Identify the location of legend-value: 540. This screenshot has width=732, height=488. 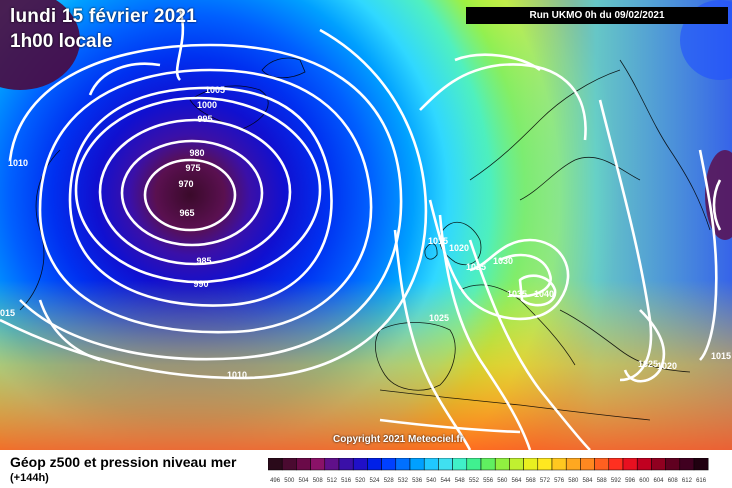
(431, 481).